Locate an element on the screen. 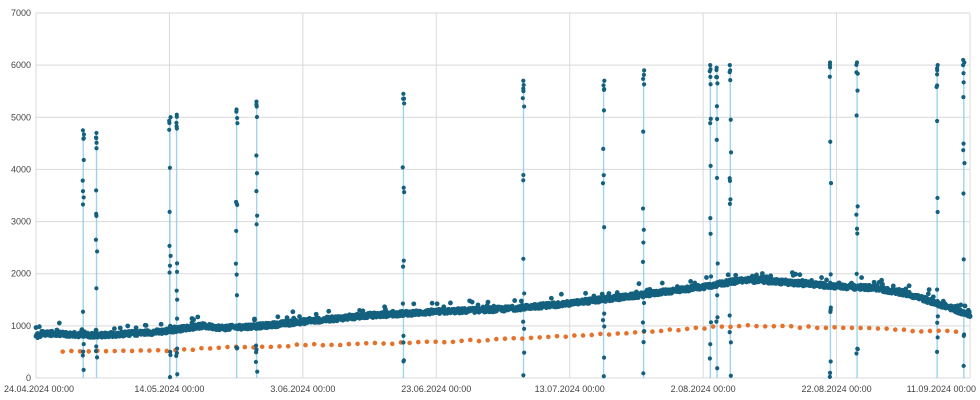  y-tick-label: 3000 is located at coordinates (21, 222).